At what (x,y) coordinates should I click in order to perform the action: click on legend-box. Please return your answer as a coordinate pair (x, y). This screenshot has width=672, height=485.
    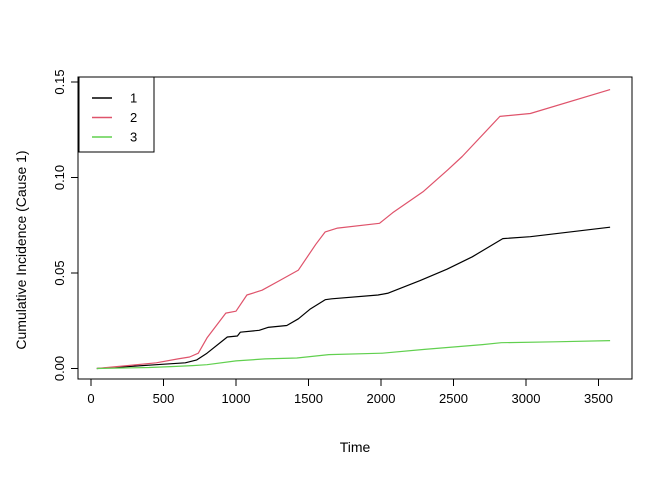
    Looking at the image, I should click on (116, 114).